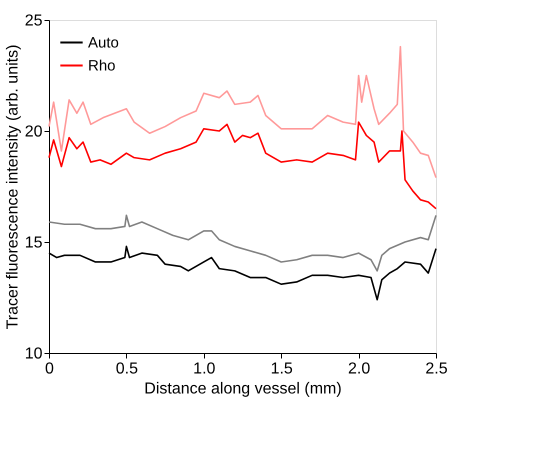  I want to click on x-tick-label: 1.0, so click(204, 369).